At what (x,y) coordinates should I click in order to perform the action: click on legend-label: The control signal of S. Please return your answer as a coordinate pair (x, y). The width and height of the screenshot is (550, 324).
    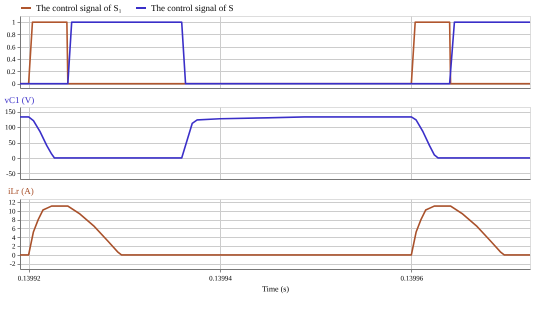
    Looking at the image, I should click on (192, 8).